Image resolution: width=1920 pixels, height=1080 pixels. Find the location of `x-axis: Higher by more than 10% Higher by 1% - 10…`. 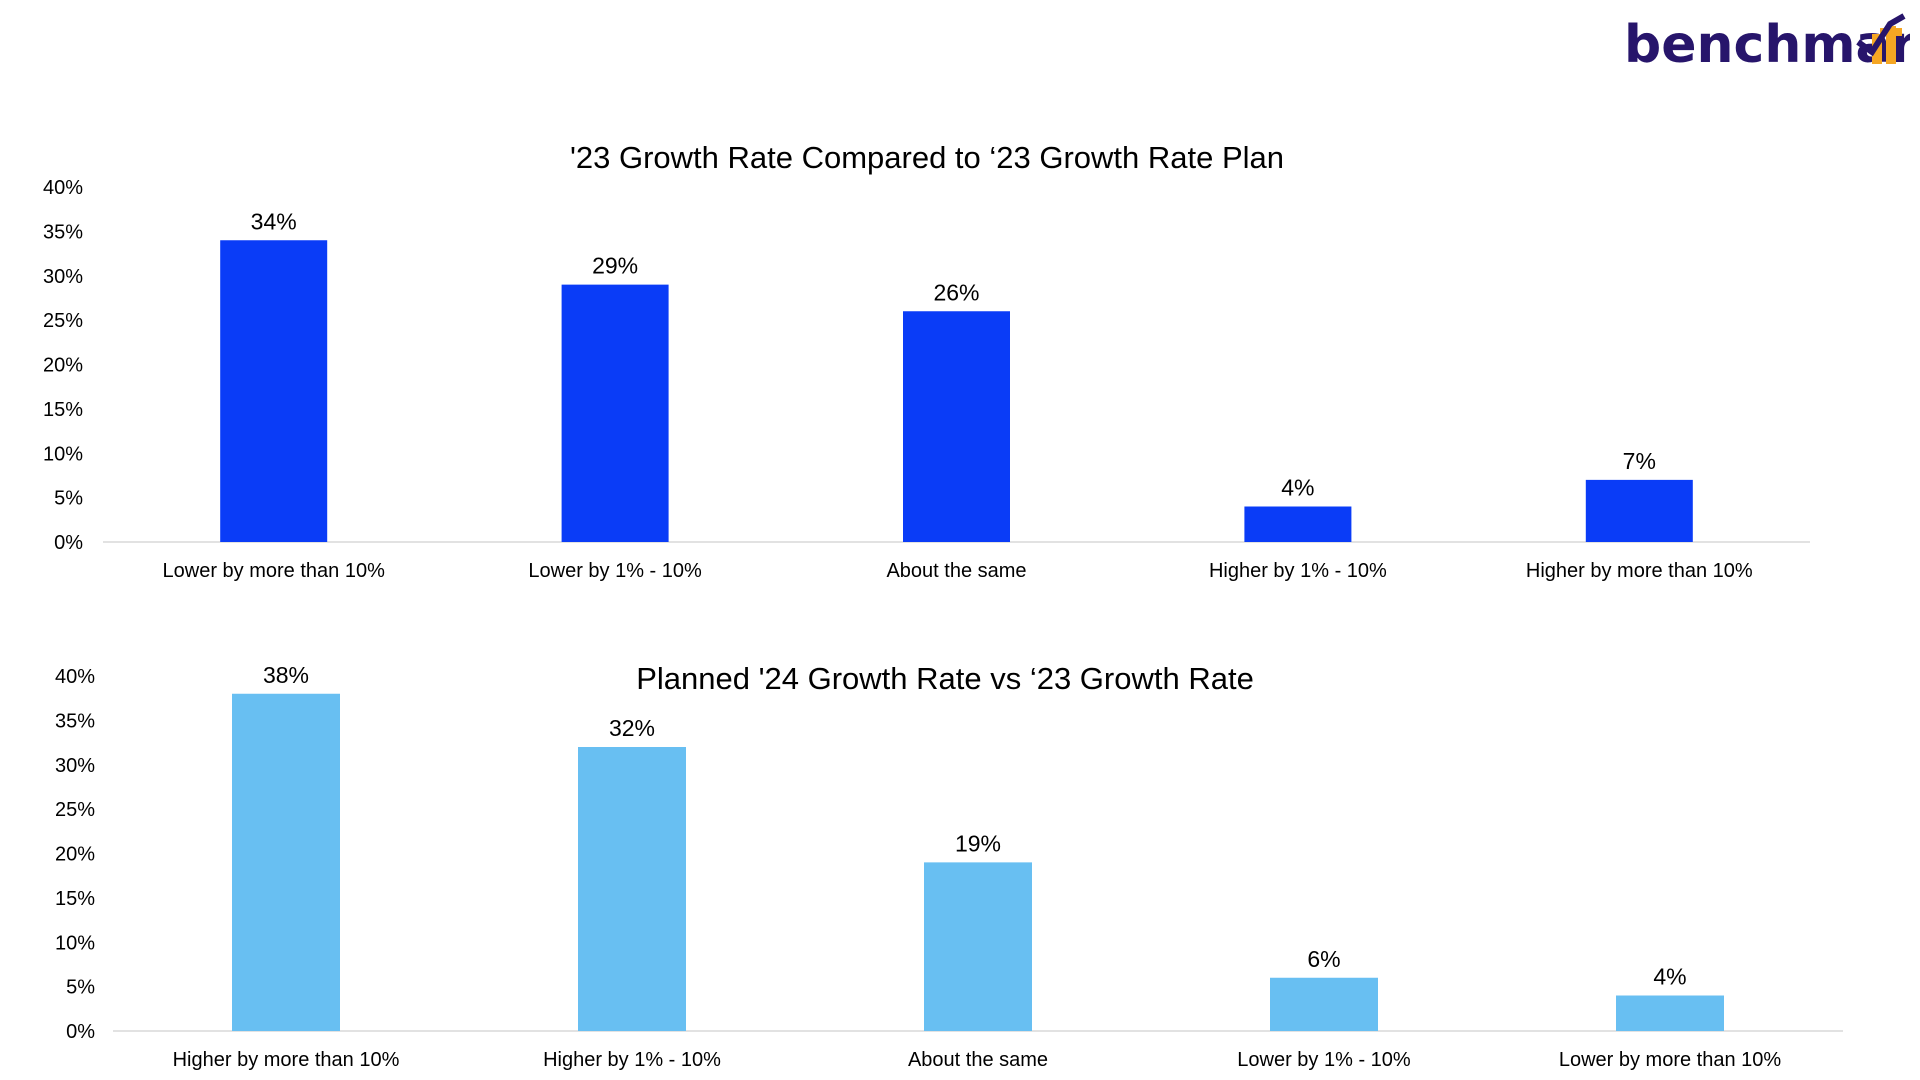

x-axis: Higher by more than 10% Higher by 1% - 10… is located at coordinates (977, 1060).